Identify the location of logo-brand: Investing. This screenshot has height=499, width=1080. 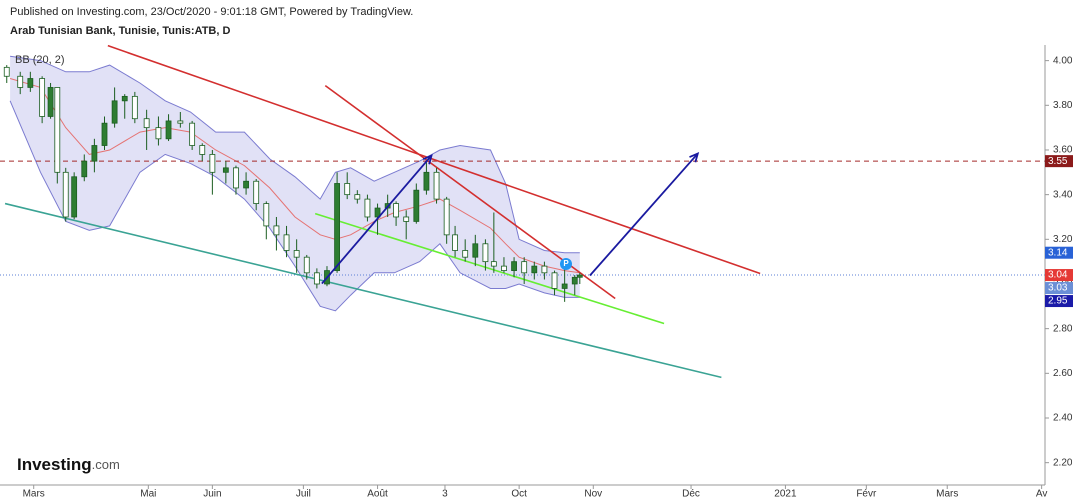
(54, 464).